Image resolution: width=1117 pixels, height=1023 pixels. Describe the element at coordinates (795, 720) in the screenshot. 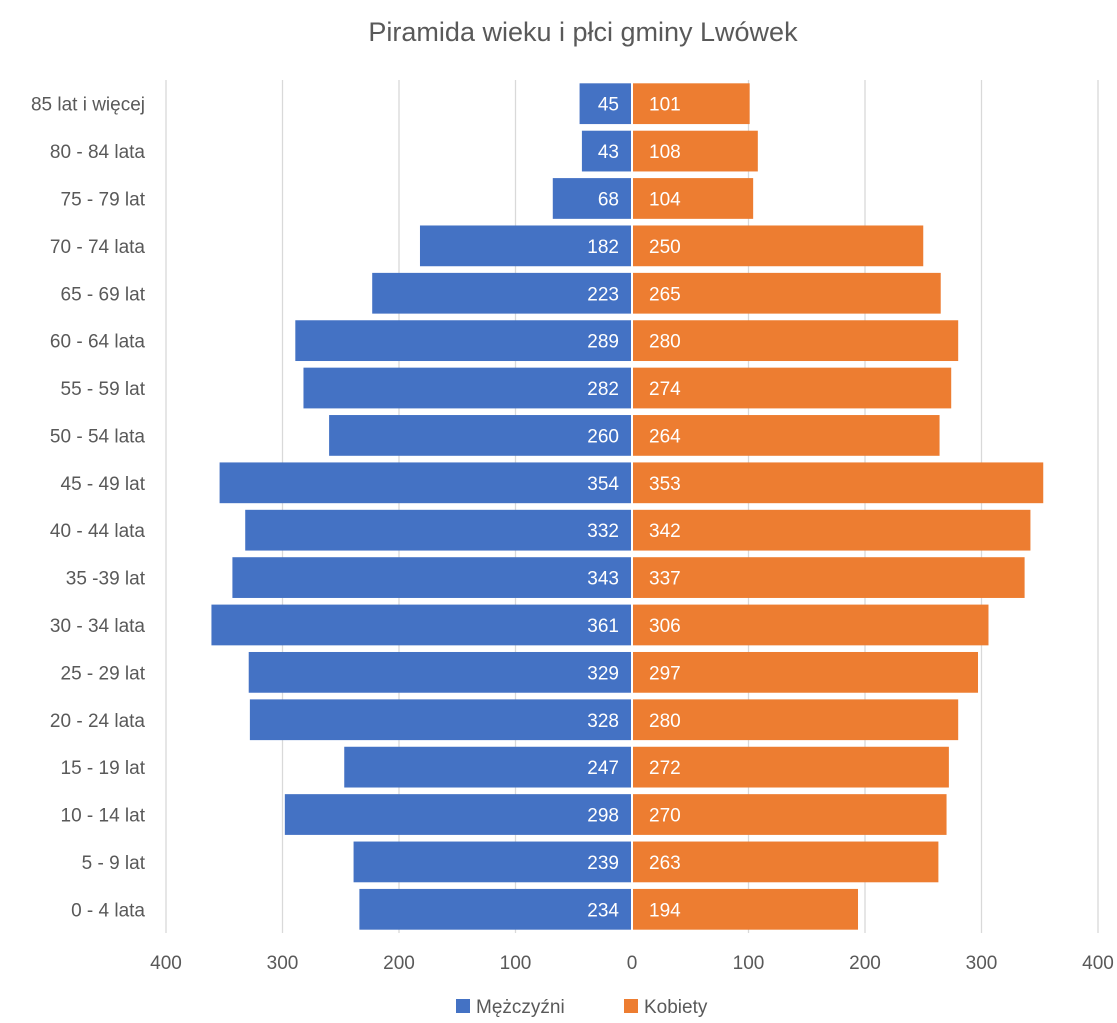

I see `bar-female-20-24-lata` at that location.